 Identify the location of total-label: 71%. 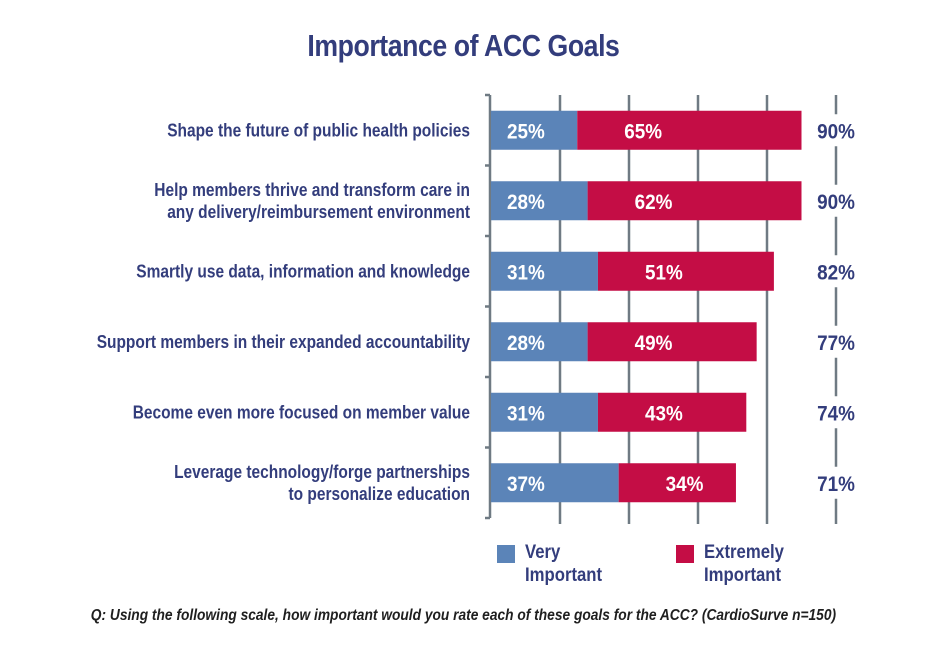
(836, 484).